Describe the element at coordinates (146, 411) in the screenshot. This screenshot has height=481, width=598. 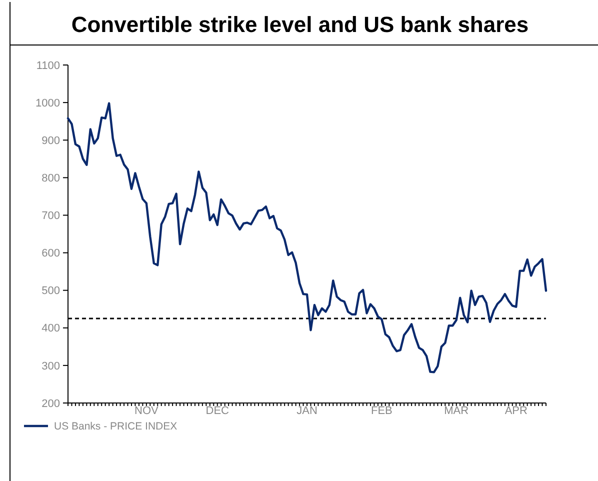
I see `x-tick-label: NOV` at that location.